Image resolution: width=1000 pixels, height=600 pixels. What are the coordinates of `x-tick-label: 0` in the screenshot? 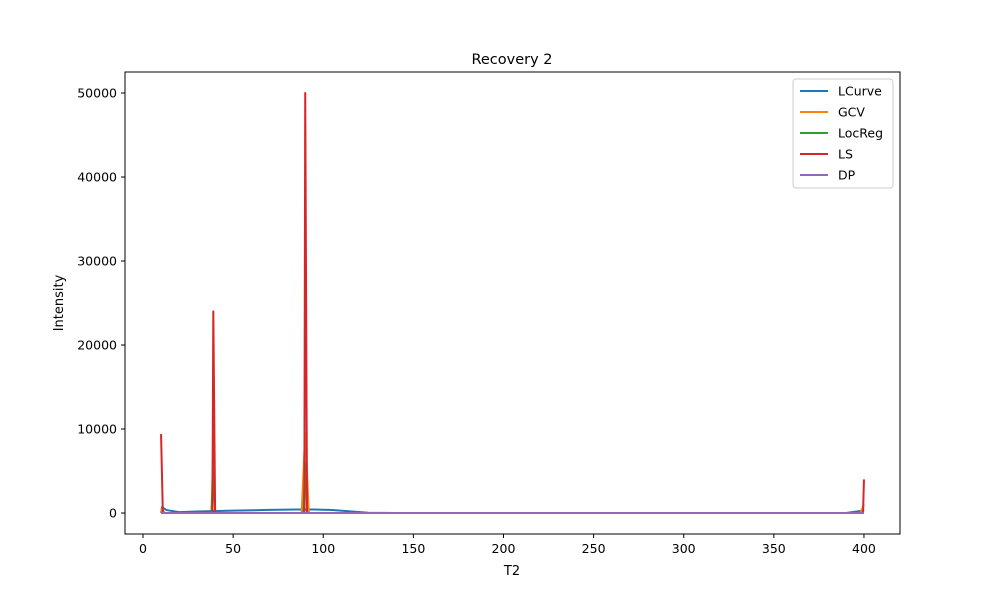 It's located at (143, 548).